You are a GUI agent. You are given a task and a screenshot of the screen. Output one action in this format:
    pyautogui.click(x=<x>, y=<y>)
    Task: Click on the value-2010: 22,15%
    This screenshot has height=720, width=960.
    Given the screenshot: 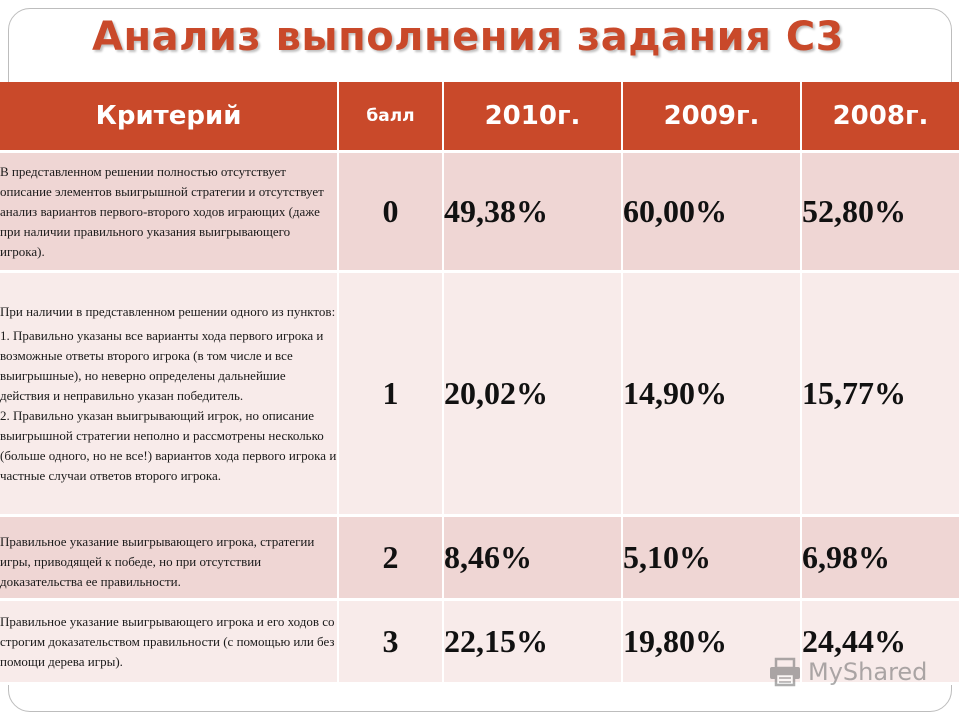 What is the action you would take?
    pyautogui.click(x=533, y=642)
    